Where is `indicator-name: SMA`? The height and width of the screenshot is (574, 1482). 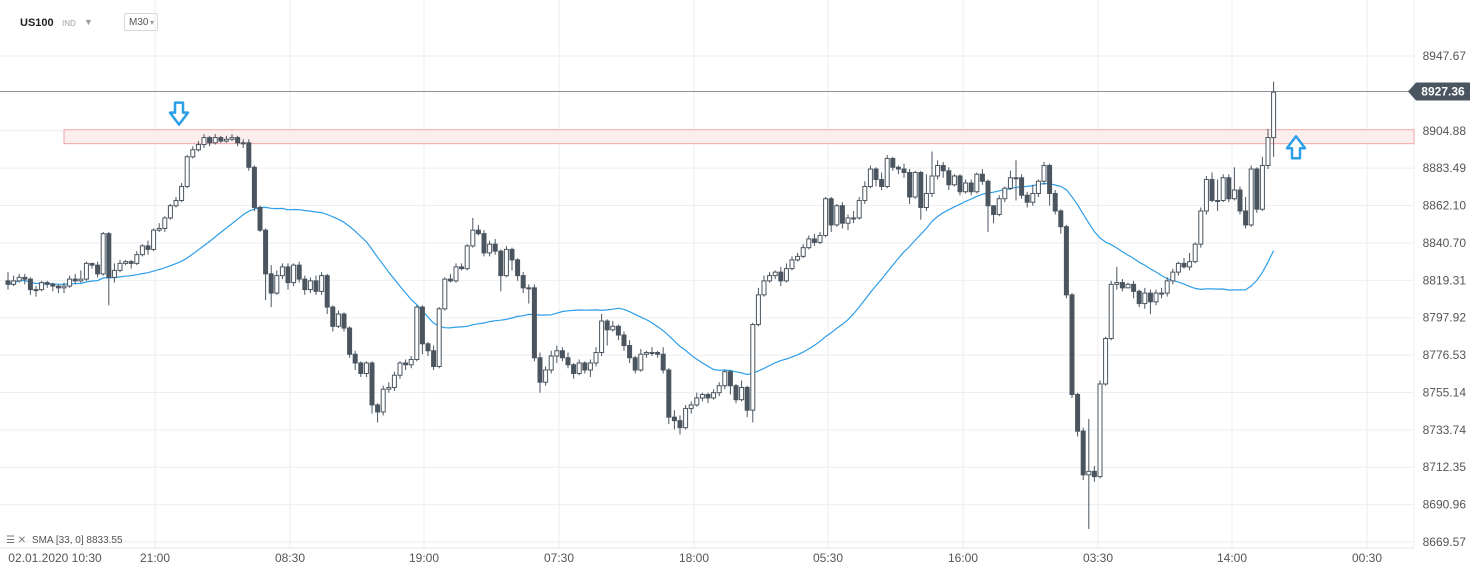 indicator-name: SMA is located at coordinates (42, 540).